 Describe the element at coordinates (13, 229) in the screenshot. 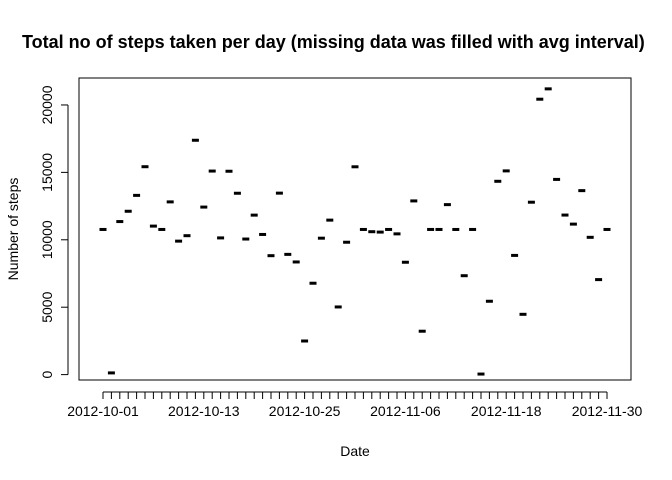

I see `y-axis-label: Number of steps` at that location.